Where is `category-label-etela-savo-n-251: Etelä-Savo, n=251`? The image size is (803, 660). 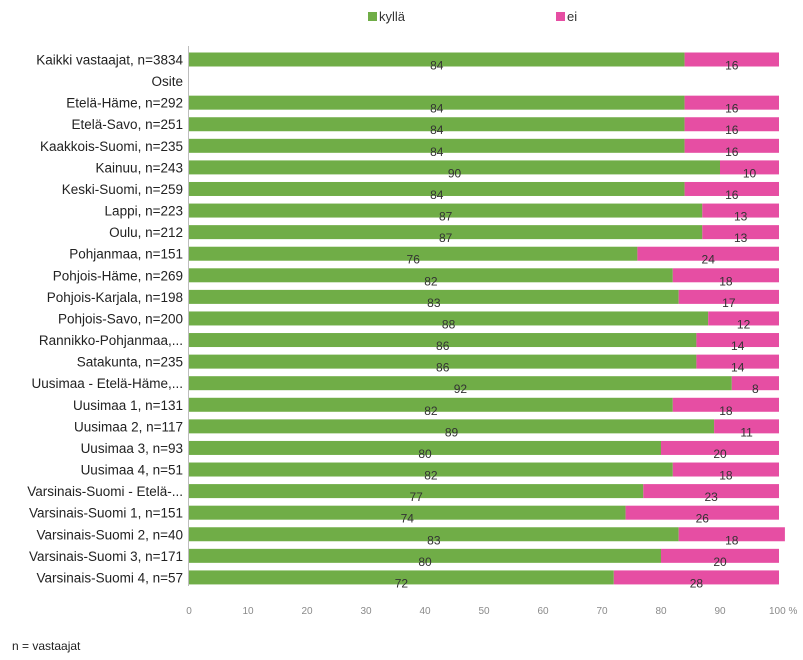 category-label-etela-savo-n-251: Etelä-Savo, n=251 is located at coordinates (127, 124).